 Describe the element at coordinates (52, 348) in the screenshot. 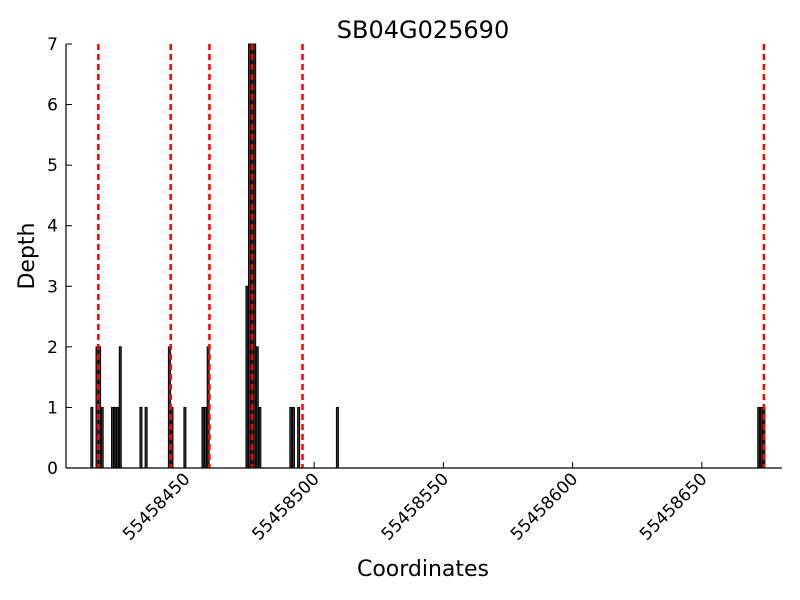

I see `y-tick-label: 2` at that location.